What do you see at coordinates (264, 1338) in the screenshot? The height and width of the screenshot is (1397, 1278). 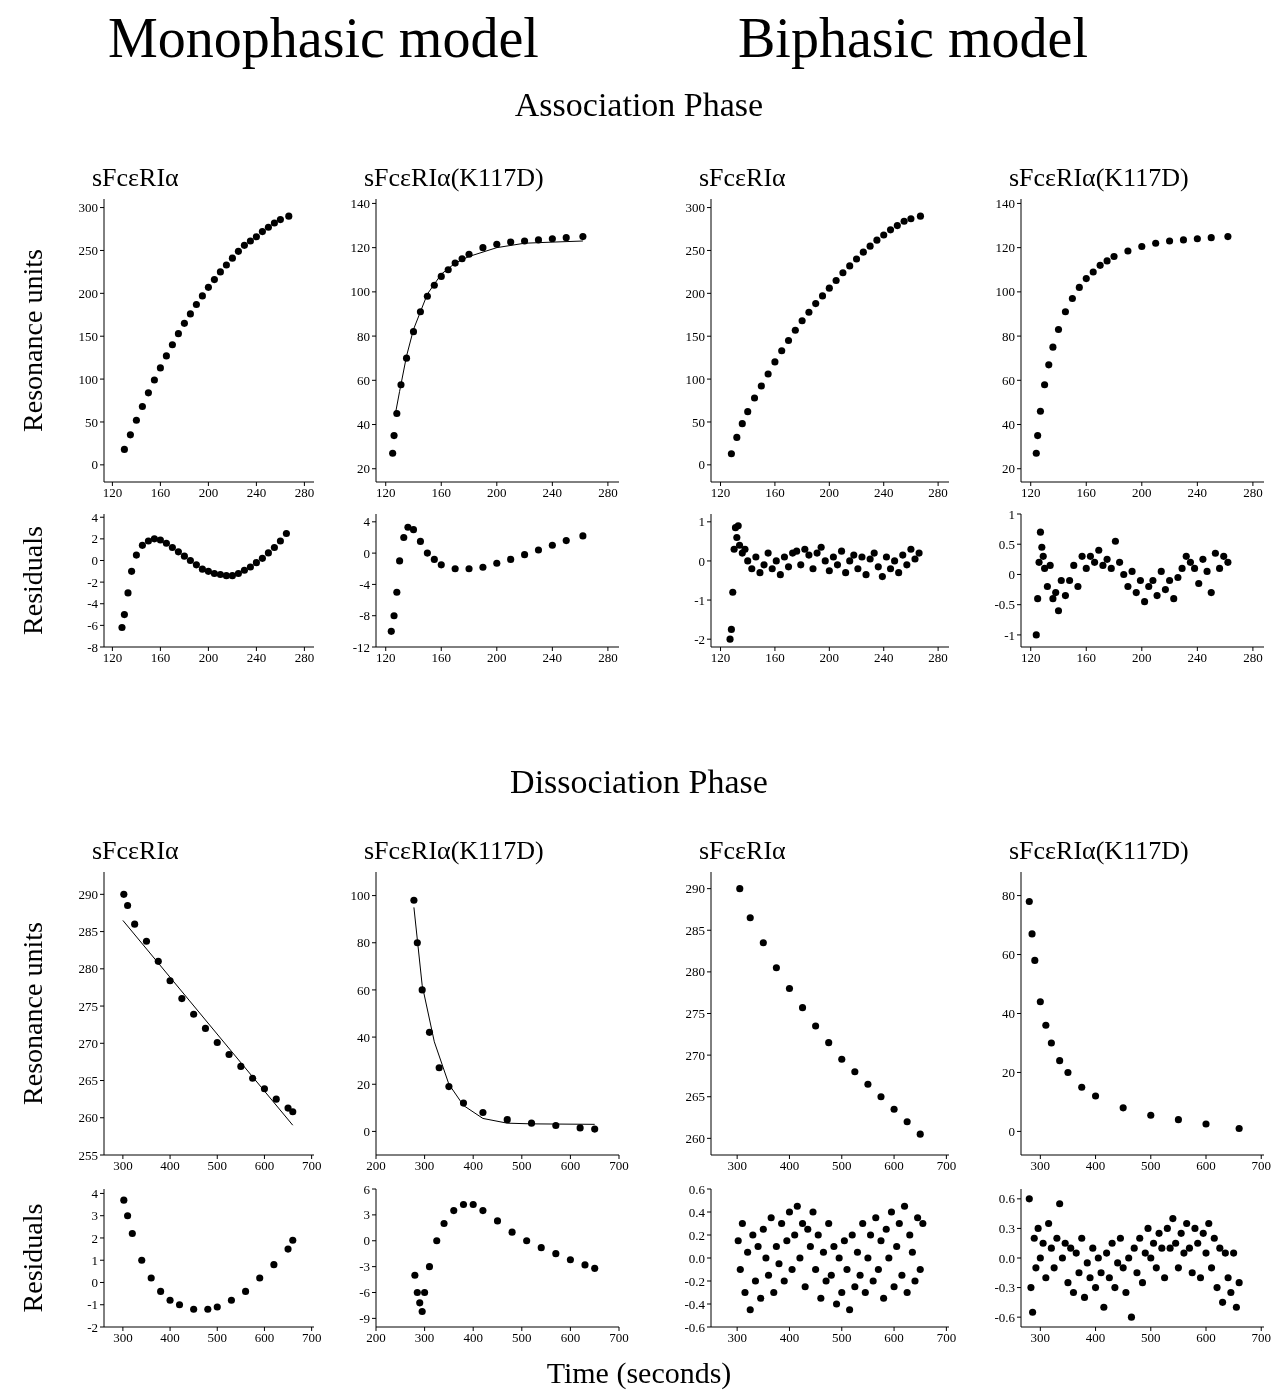 I see `x-tick-label: 600` at bounding box center [264, 1338].